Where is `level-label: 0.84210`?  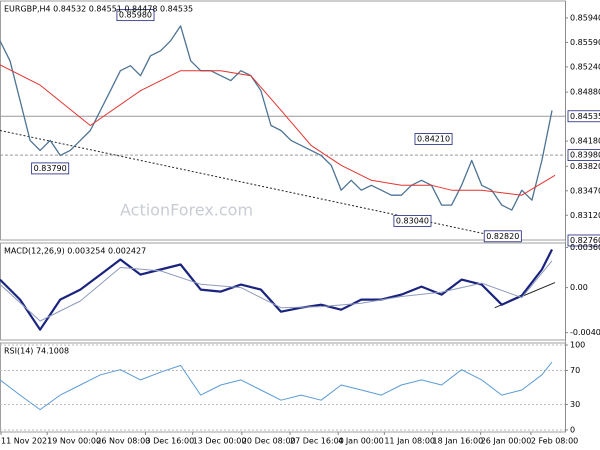 level-label: 0.84210 is located at coordinates (433, 139).